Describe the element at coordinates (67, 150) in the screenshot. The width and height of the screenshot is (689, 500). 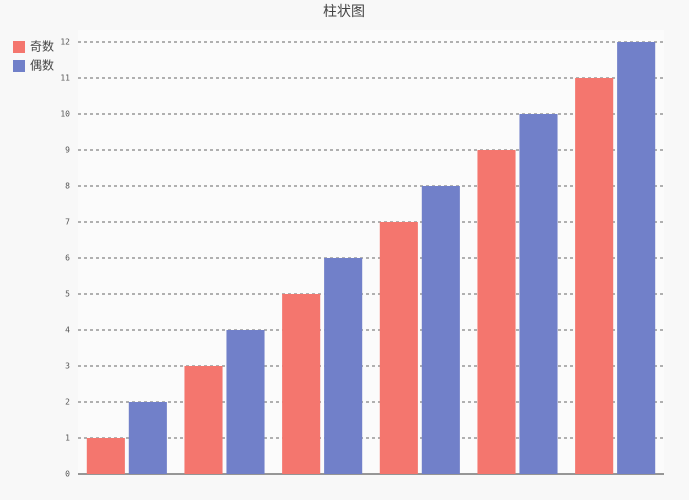
I see `y-tick-label: 9` at that location.